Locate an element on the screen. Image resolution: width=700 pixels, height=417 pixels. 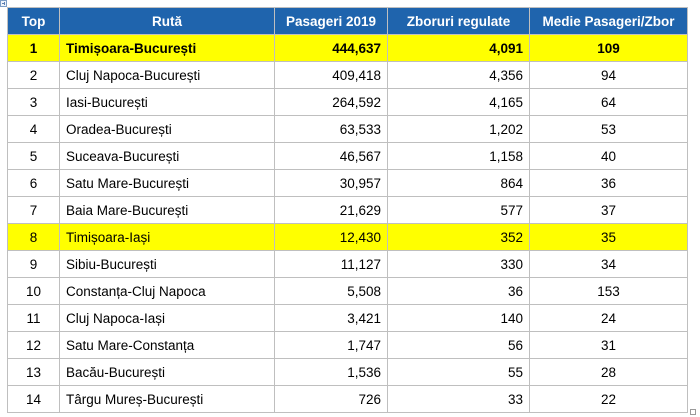
cell-rank: 3 is located at coordinates (33, 102).